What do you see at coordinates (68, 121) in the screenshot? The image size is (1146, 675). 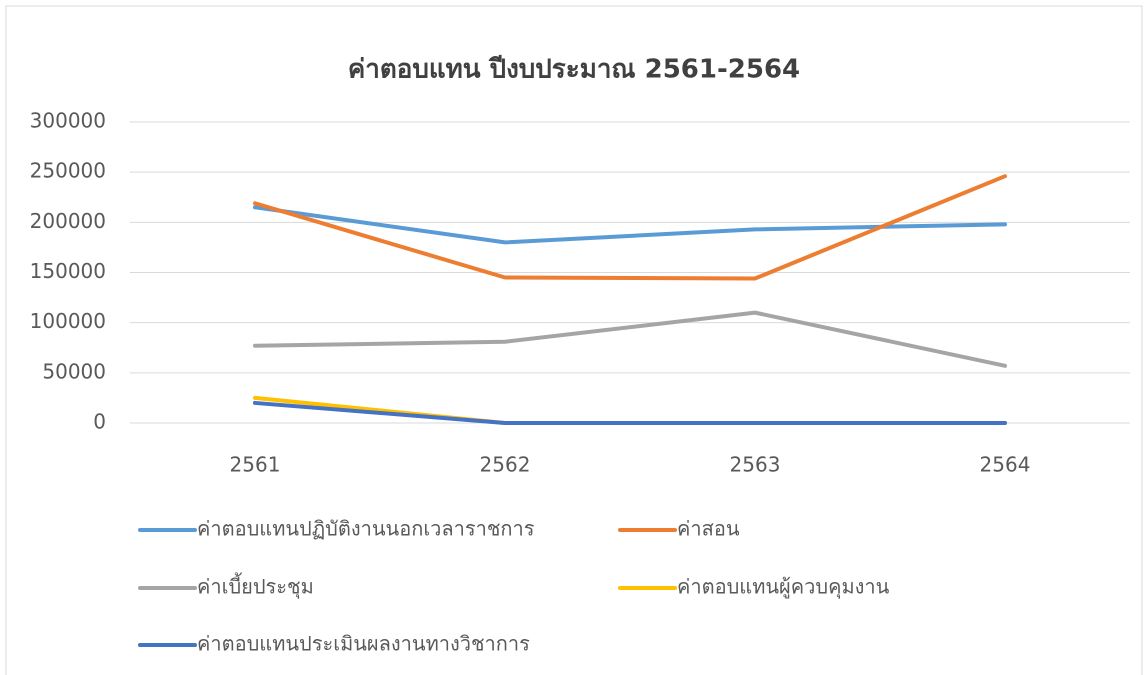 I see `y-tick-label: 300000` at bounding box center [68, 121].